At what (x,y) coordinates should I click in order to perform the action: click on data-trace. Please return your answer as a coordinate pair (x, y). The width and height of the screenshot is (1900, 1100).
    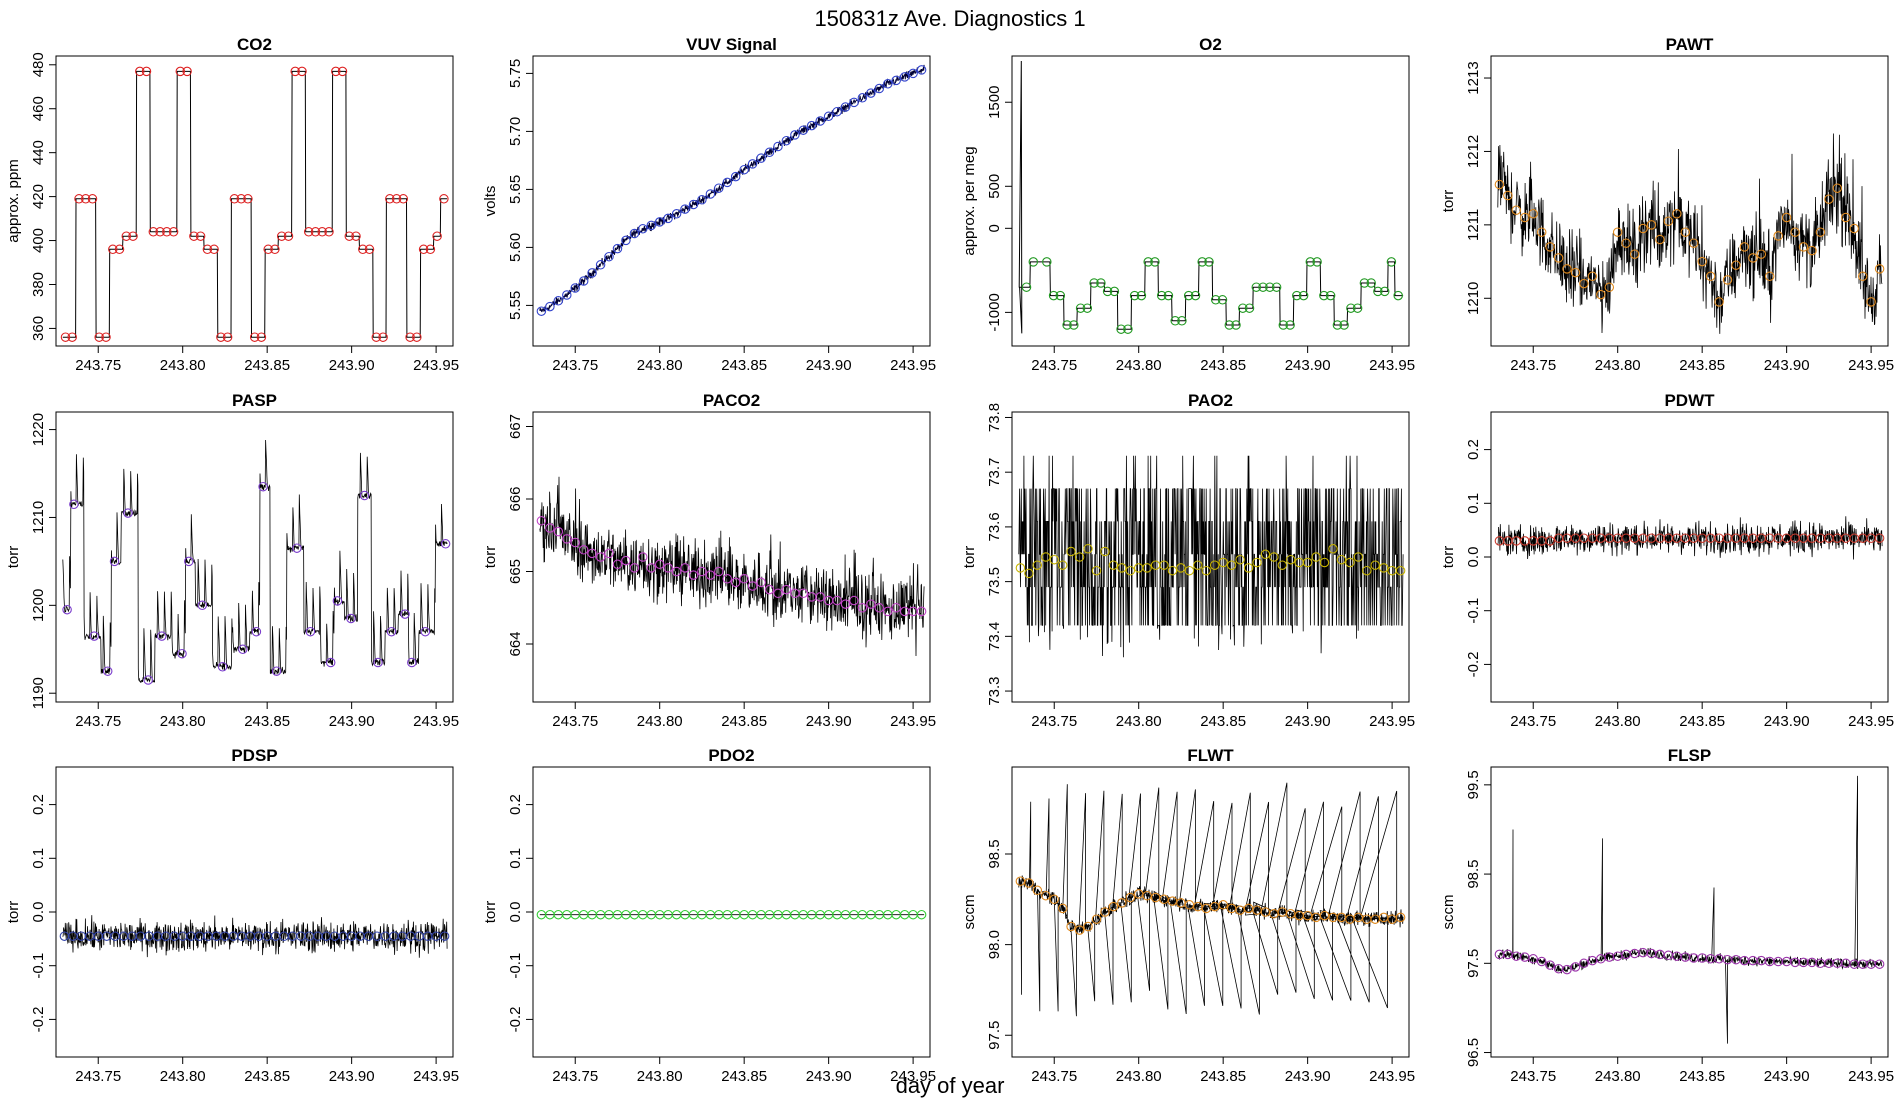
    Looking at the image, I should click on (255, 204).